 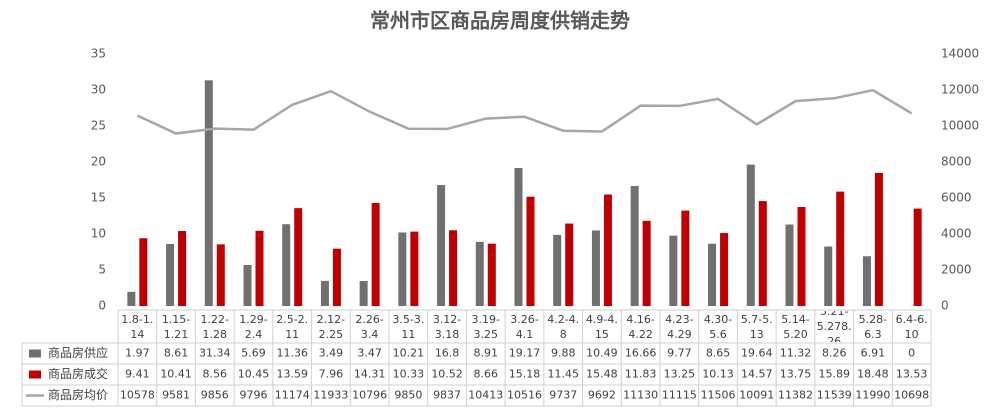 What do you see at coordinates (679, 353) in the screenshot?
I see `table-cell: 9.77` at bounding box center [679, 353].